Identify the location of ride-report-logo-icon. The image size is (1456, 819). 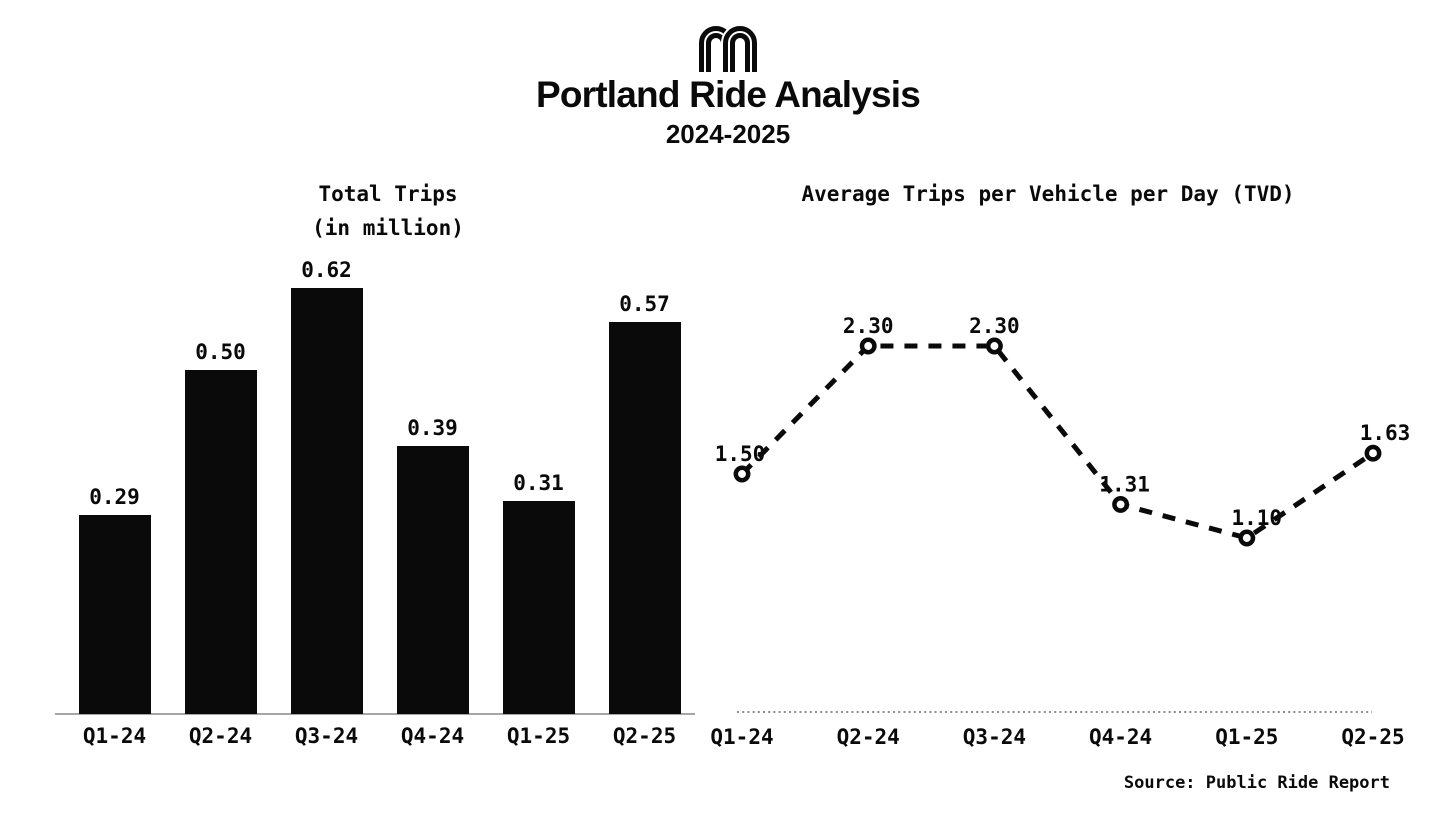
(728, 49).